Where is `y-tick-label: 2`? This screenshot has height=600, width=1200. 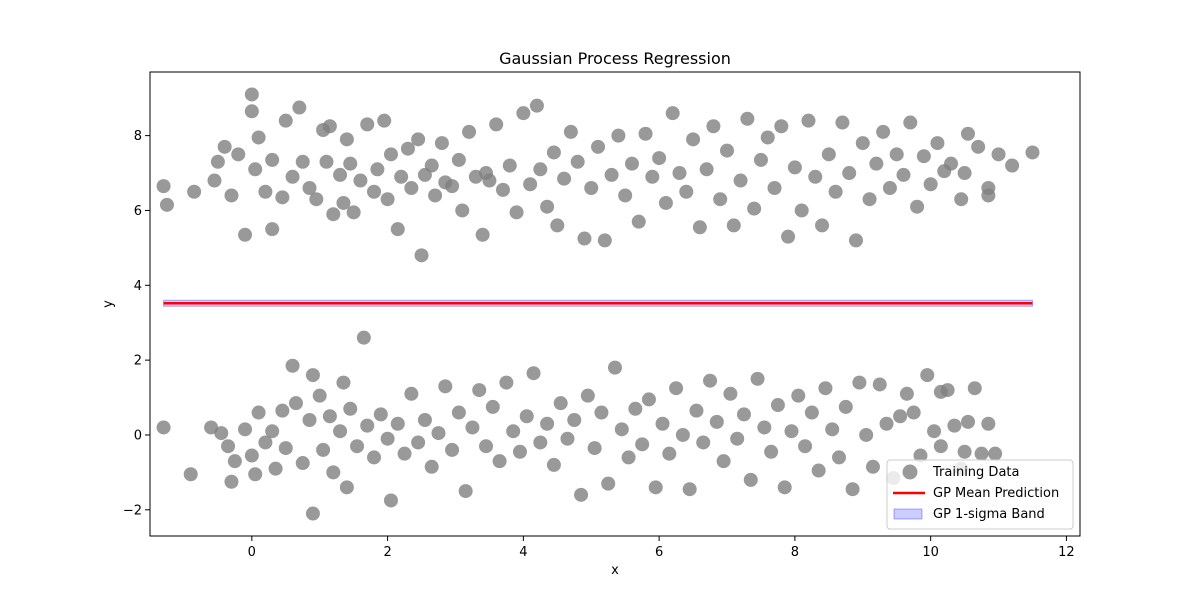
y-tick-label: 2 is located at coordinates (138, 361).